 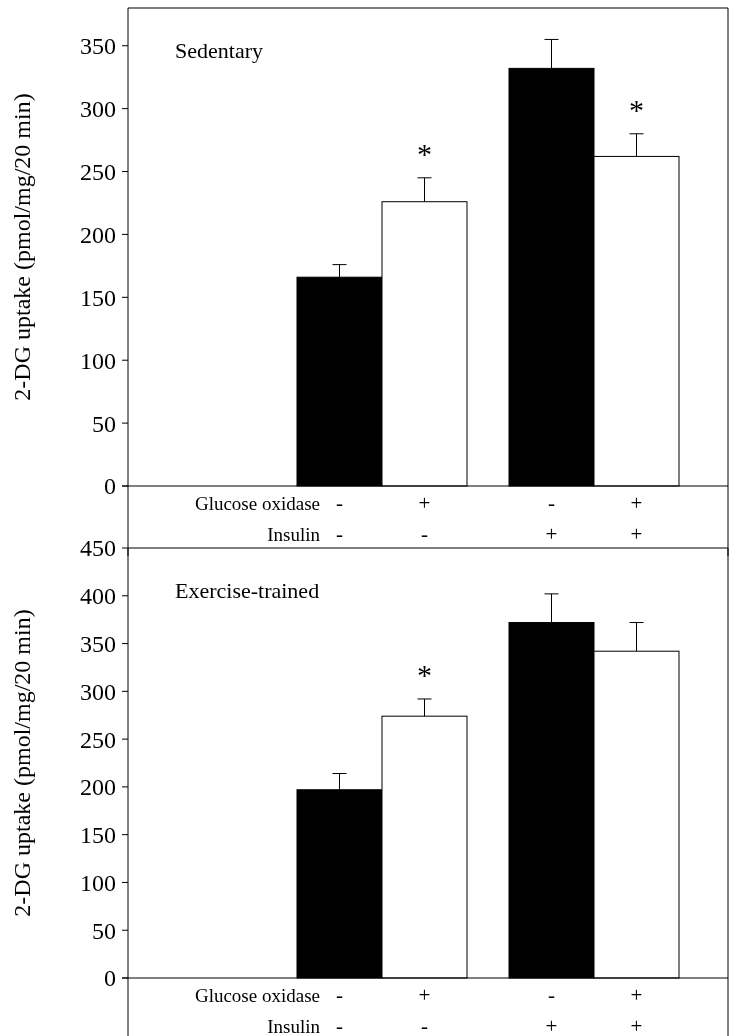 What do you see at coordinates (247, 590) in the screenshot?
I see `text: Exercise-trained` at bounding box center [247, 590].